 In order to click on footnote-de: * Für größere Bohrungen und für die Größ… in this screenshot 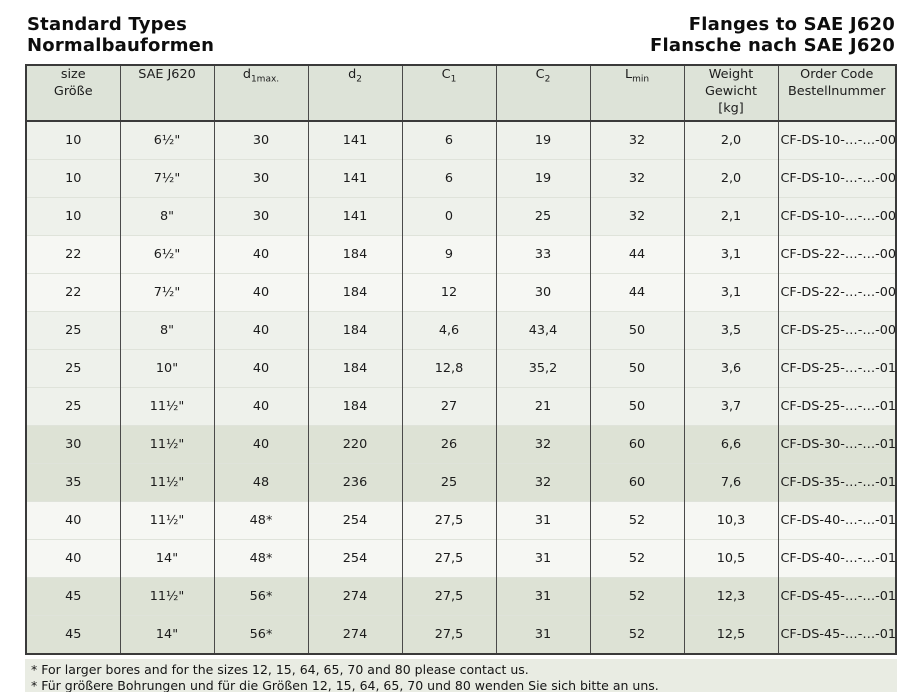, I will do `click(345, 685)`.